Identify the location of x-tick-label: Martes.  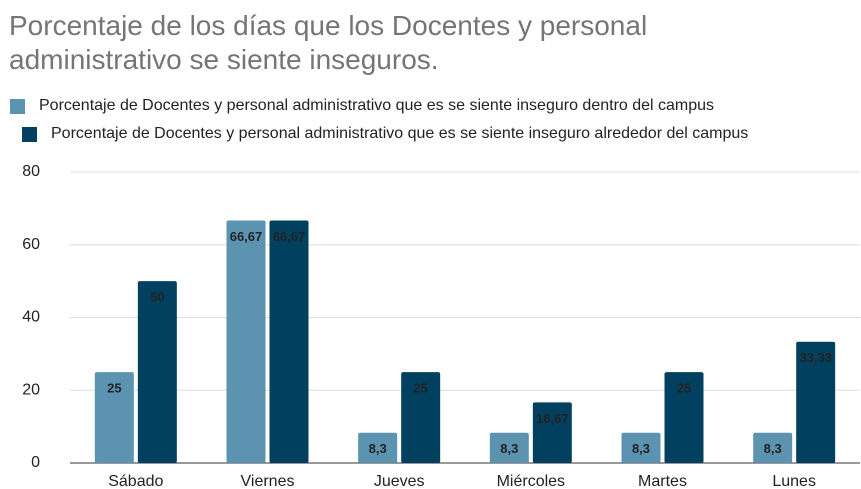
(662, 481).